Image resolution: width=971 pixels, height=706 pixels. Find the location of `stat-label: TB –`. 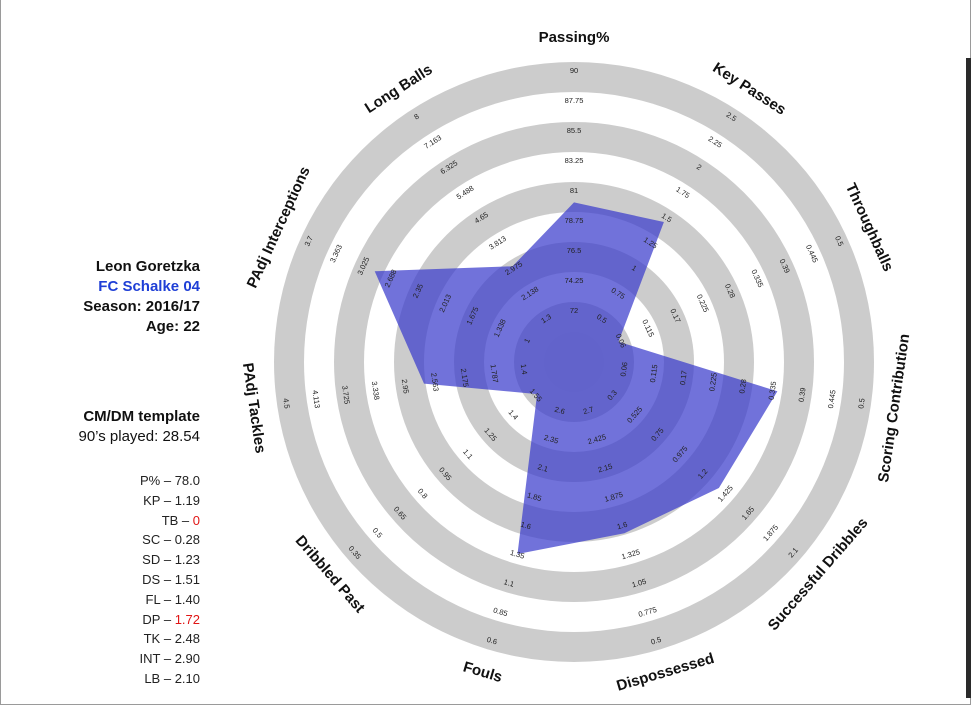

stat-label: TB – is located at coordinates (177, 520).